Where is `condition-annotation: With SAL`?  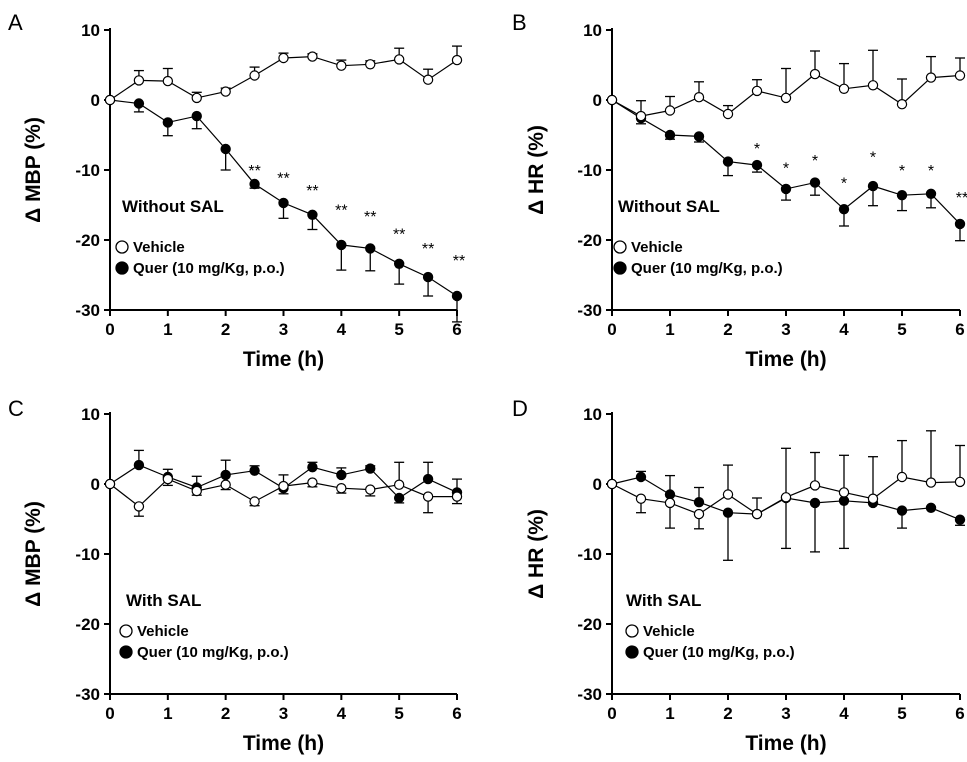 condition-annotation: With SAL is located at coordinates (163, 600).